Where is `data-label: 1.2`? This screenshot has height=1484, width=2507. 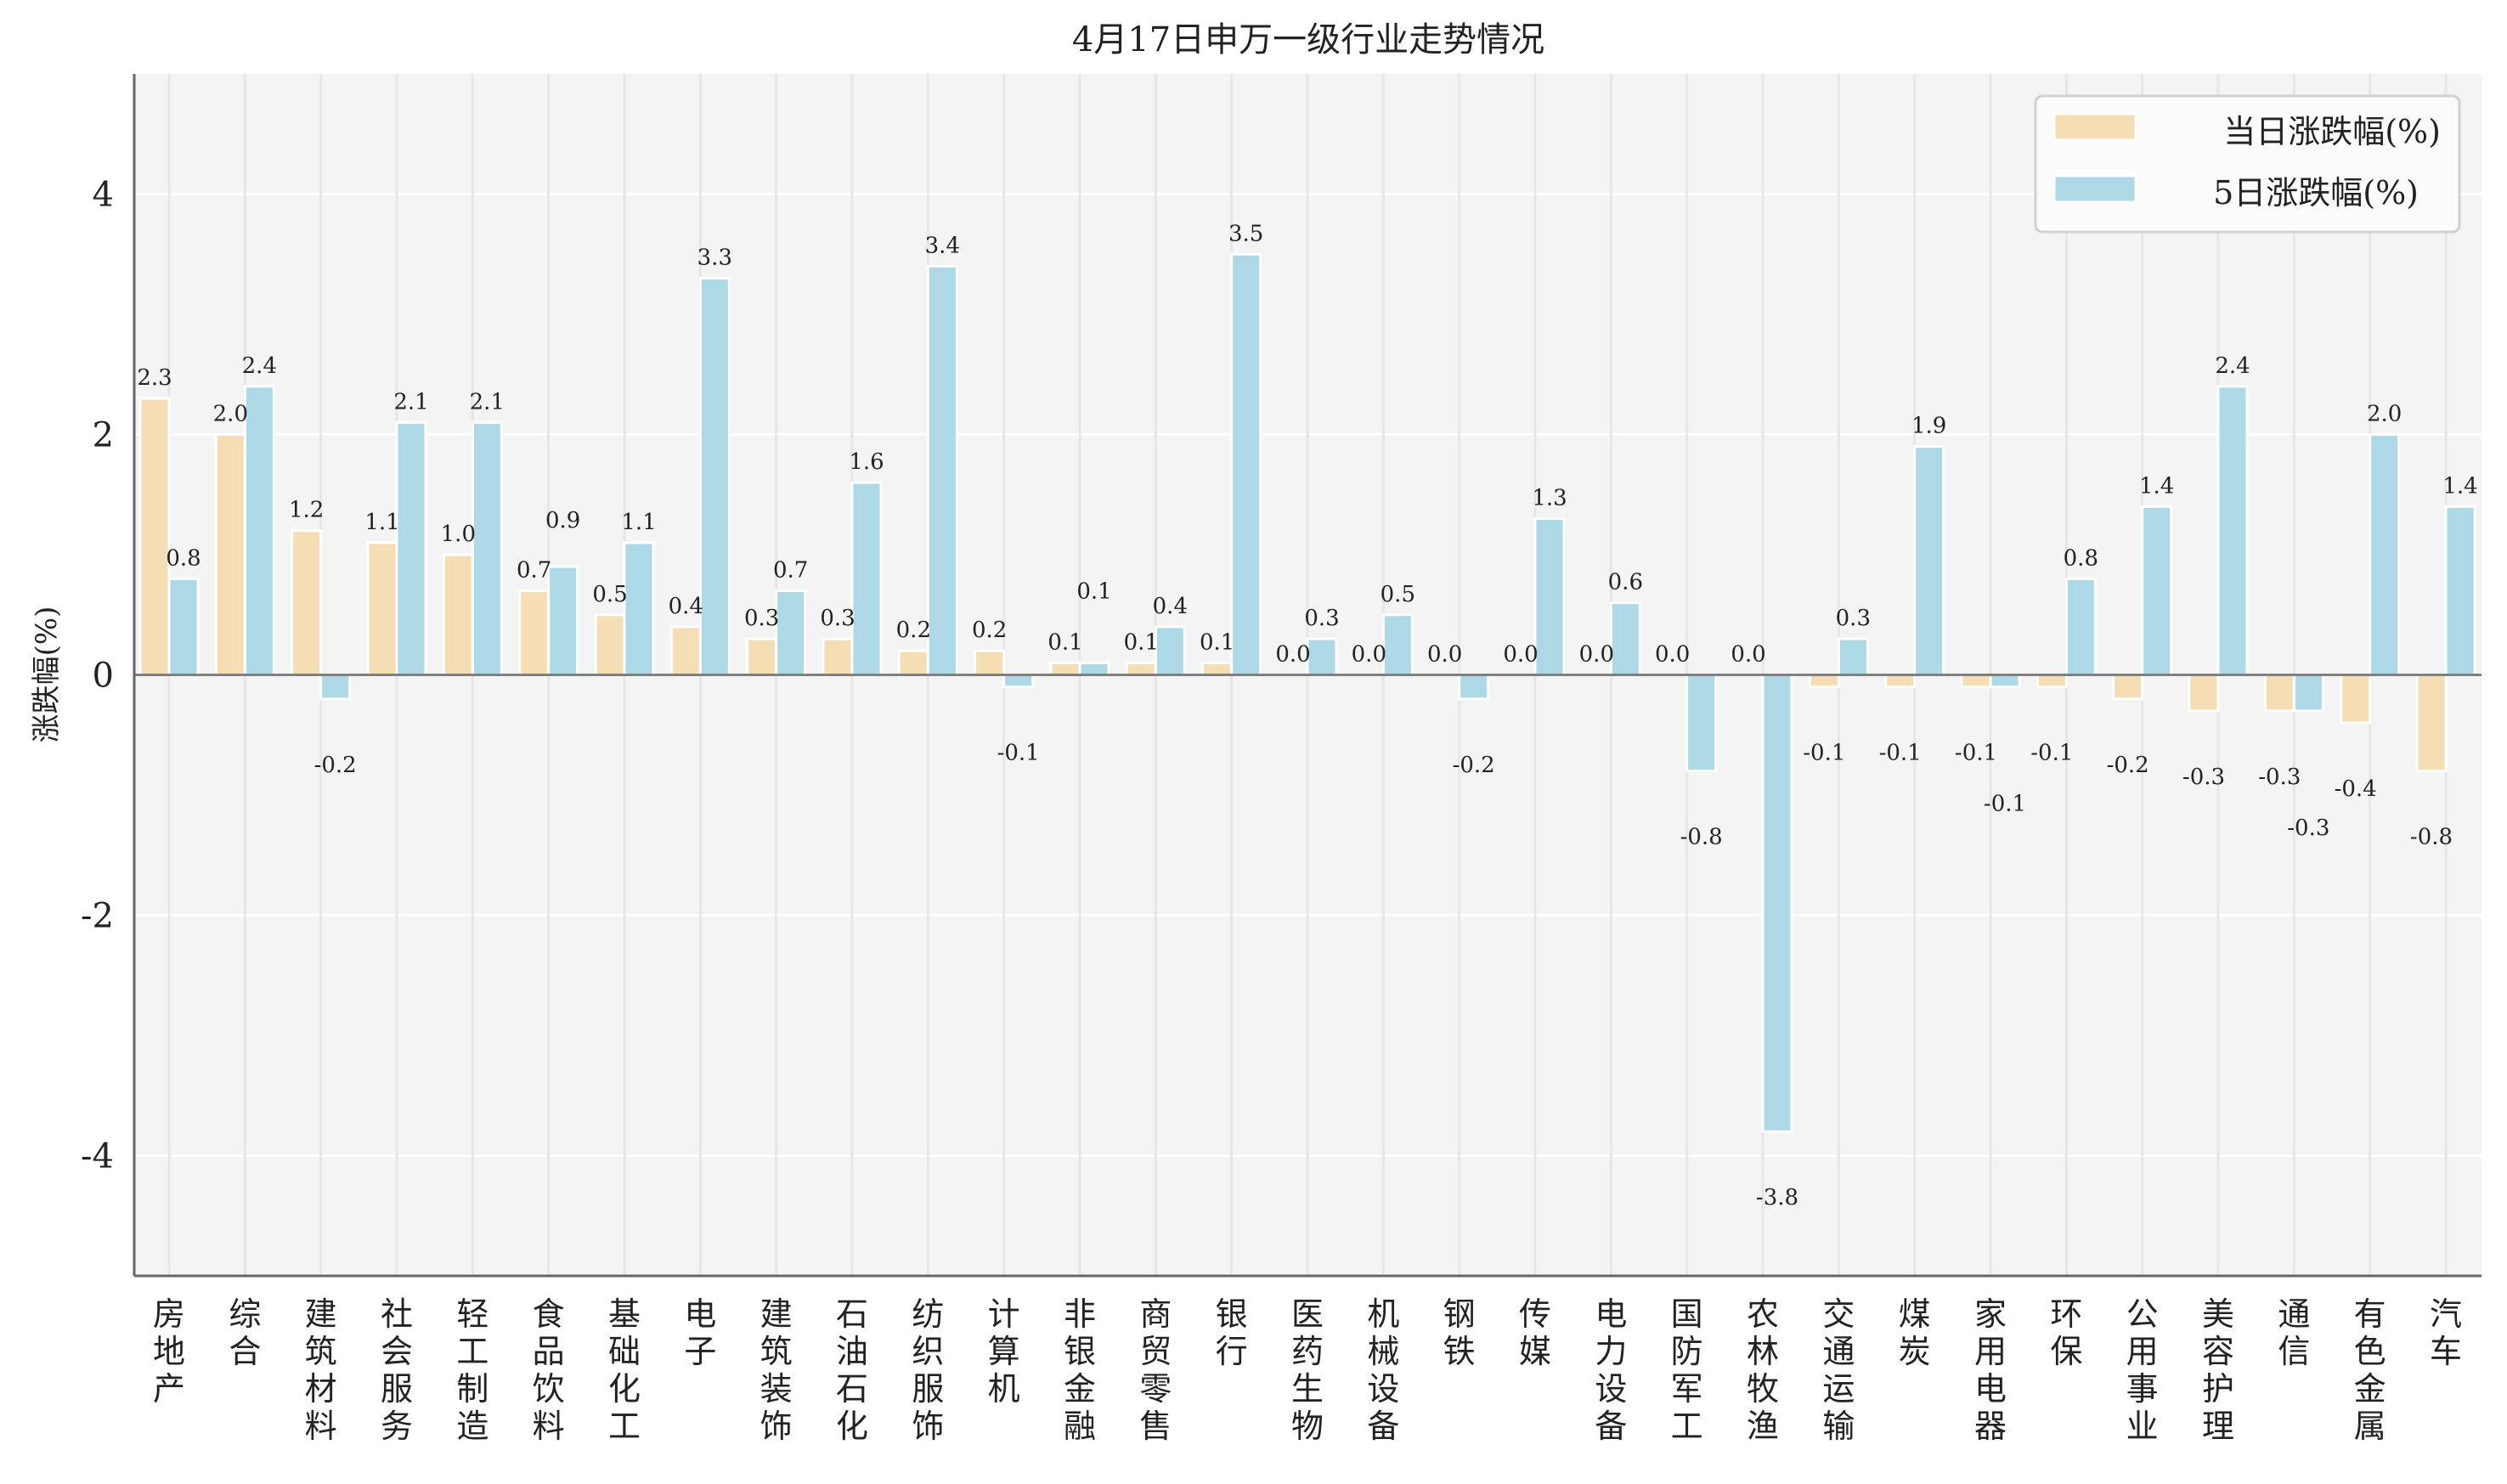 data-label: 1.2 is located at coordinates (306, 510).